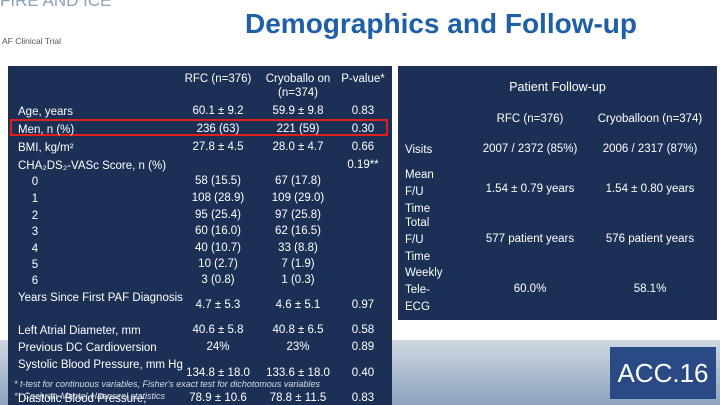 The width and height of the screenshot is (720, 405). Describe the element at coordinates (530, 239) in the screenshot. I see `cell-value: 577 patient years` at that location.